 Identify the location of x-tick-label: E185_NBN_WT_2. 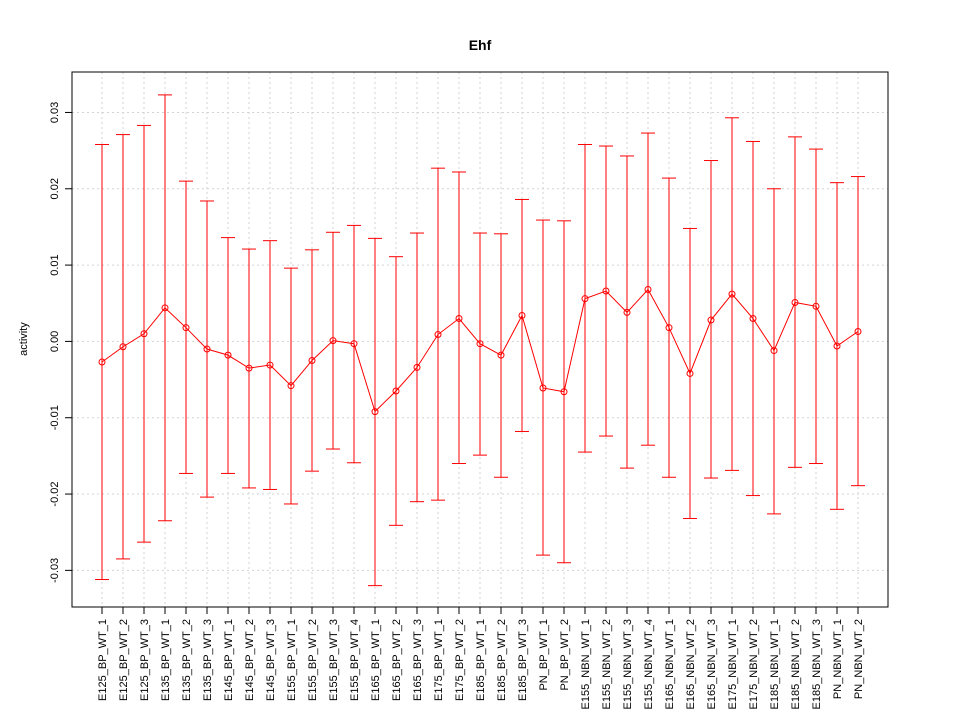
(796, 664).